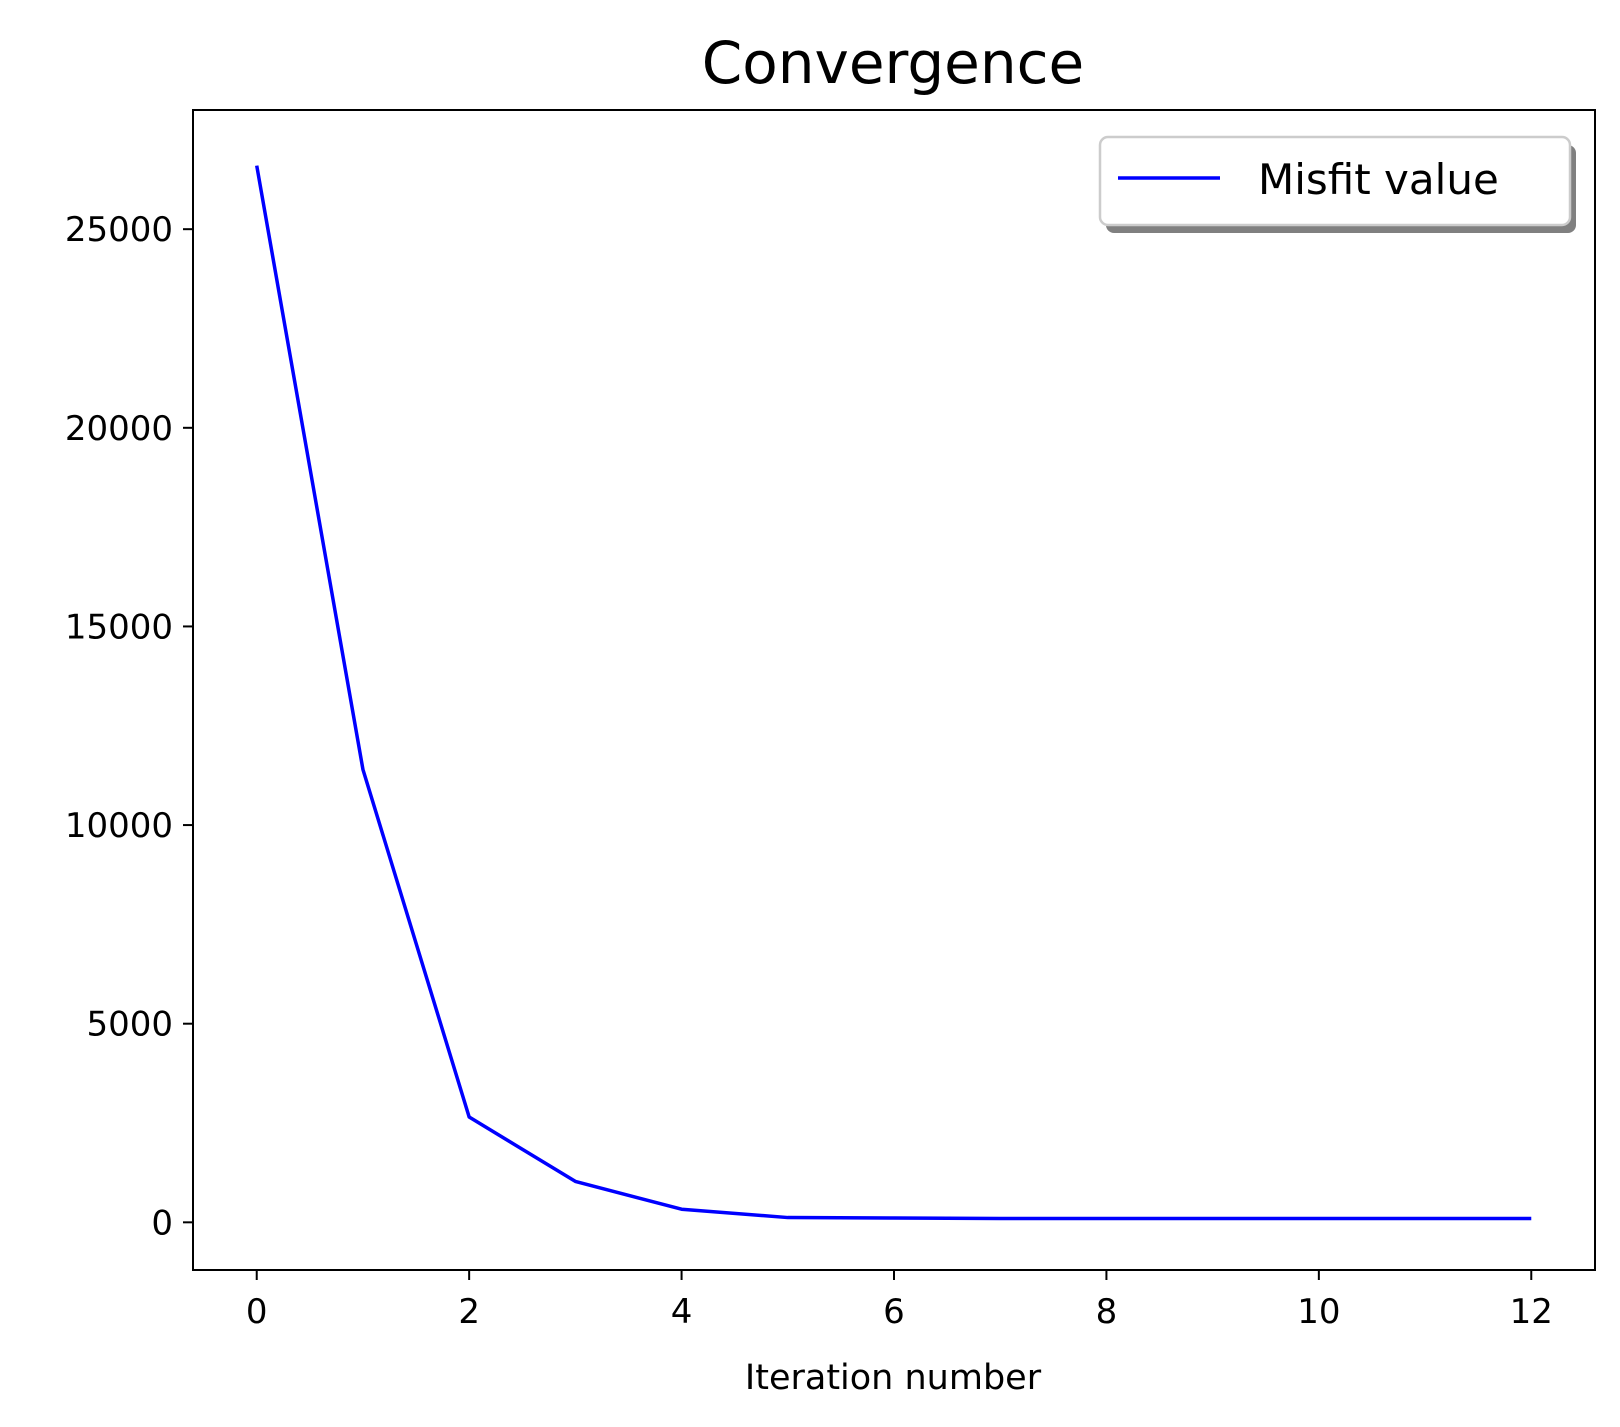  What do you see at coordinates (893, 63) in the screenshot?
I see `chart-title: Convergence` at bounding box center [893, 63].